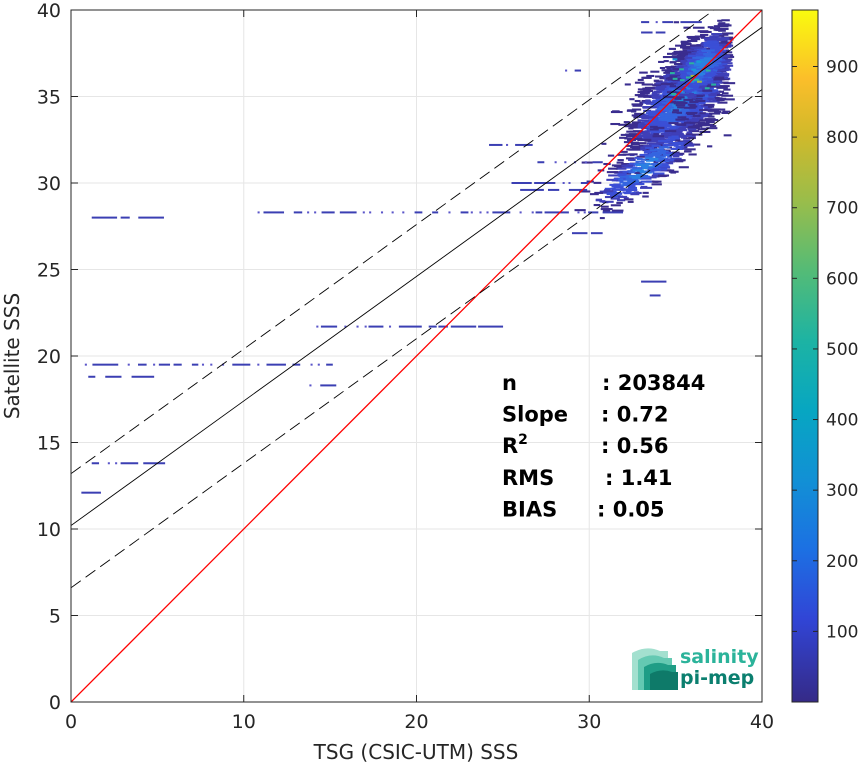 The image size is (865, 767). Describe the element at coordinates (55, 617) in the screenshot. I see `y-tick-label: 5` at that location.